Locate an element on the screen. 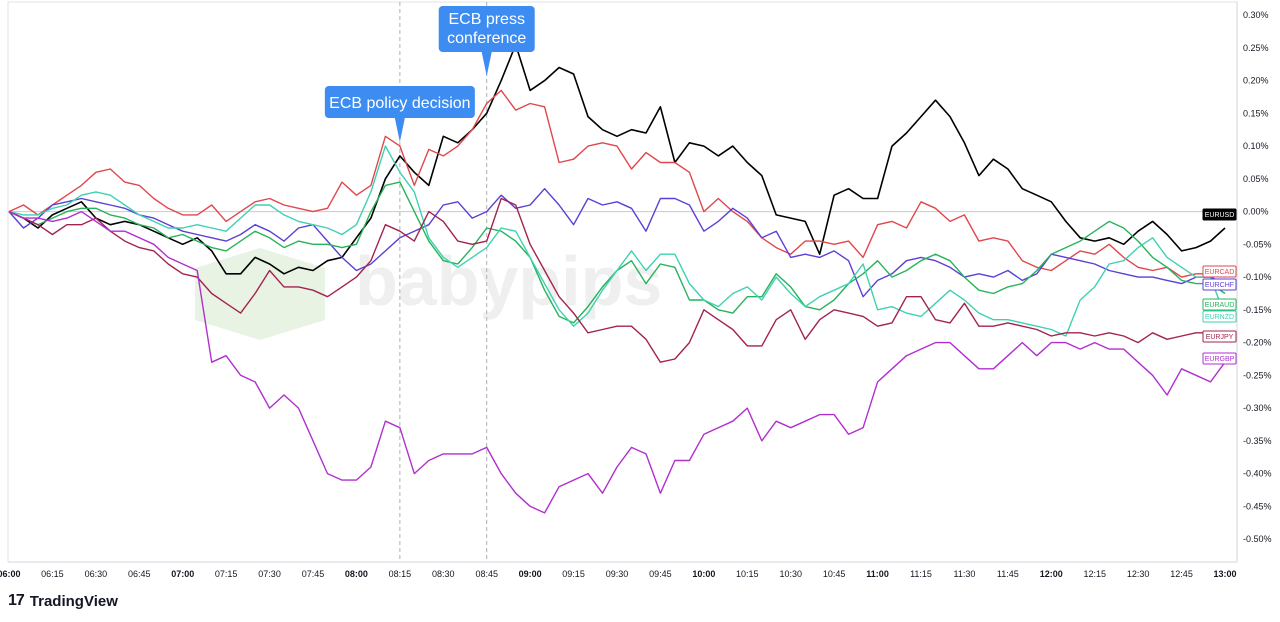  x-tick-label: 12:15 is located at coordinates (1094, 574).